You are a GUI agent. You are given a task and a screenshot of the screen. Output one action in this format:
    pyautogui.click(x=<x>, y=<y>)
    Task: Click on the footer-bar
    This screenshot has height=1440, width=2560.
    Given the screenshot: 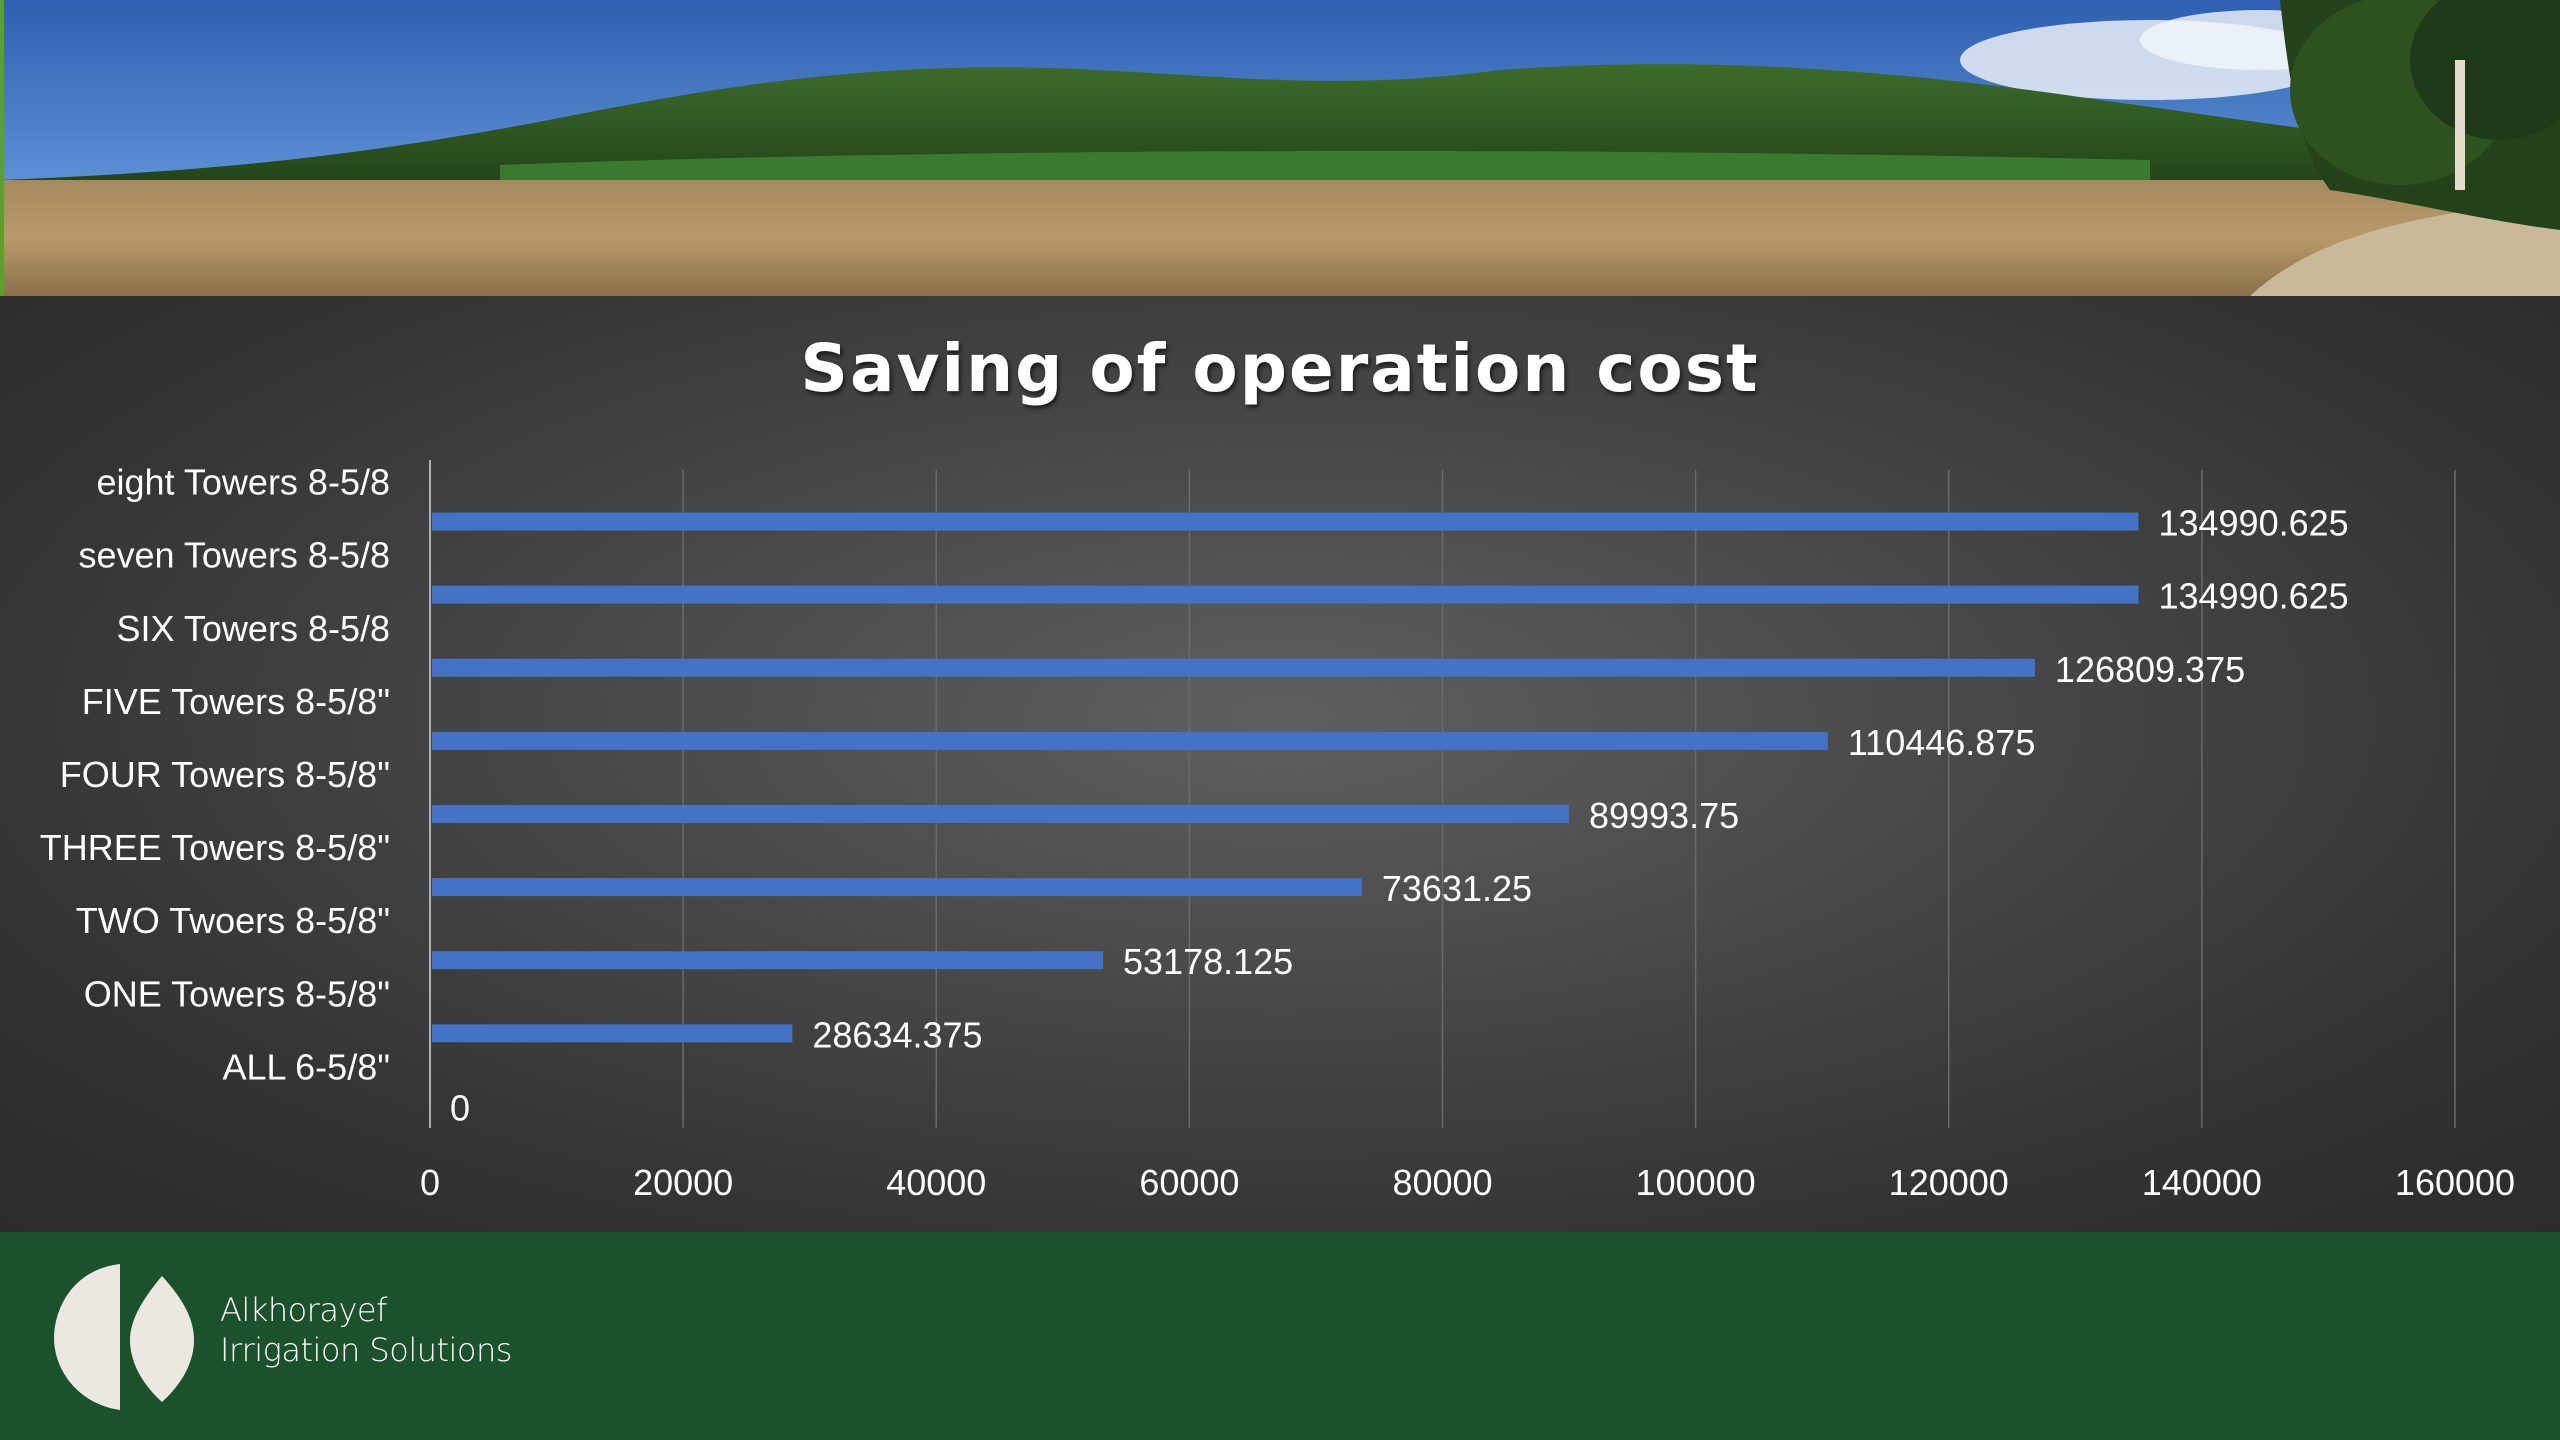 What is the action you would take?
    pyautogui.click(x=1280, y=1336)
    